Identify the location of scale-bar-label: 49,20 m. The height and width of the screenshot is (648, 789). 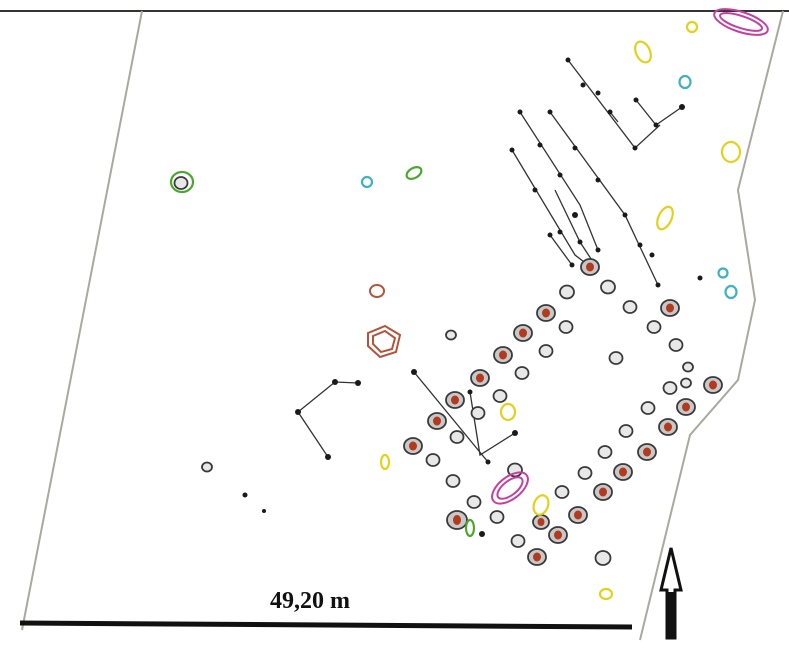
(310, 601).